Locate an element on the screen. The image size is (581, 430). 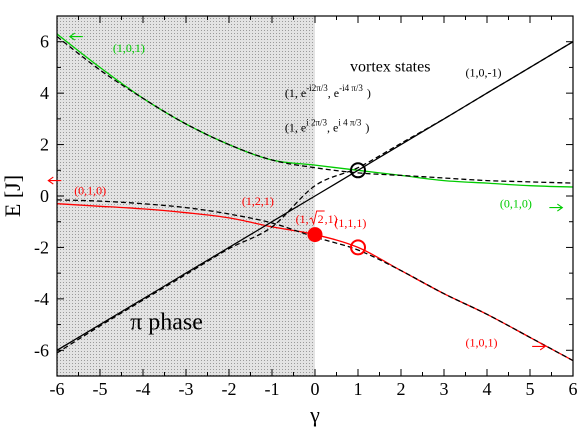
state-annotation: (1,2,1) is located at coordinates (258, 201).